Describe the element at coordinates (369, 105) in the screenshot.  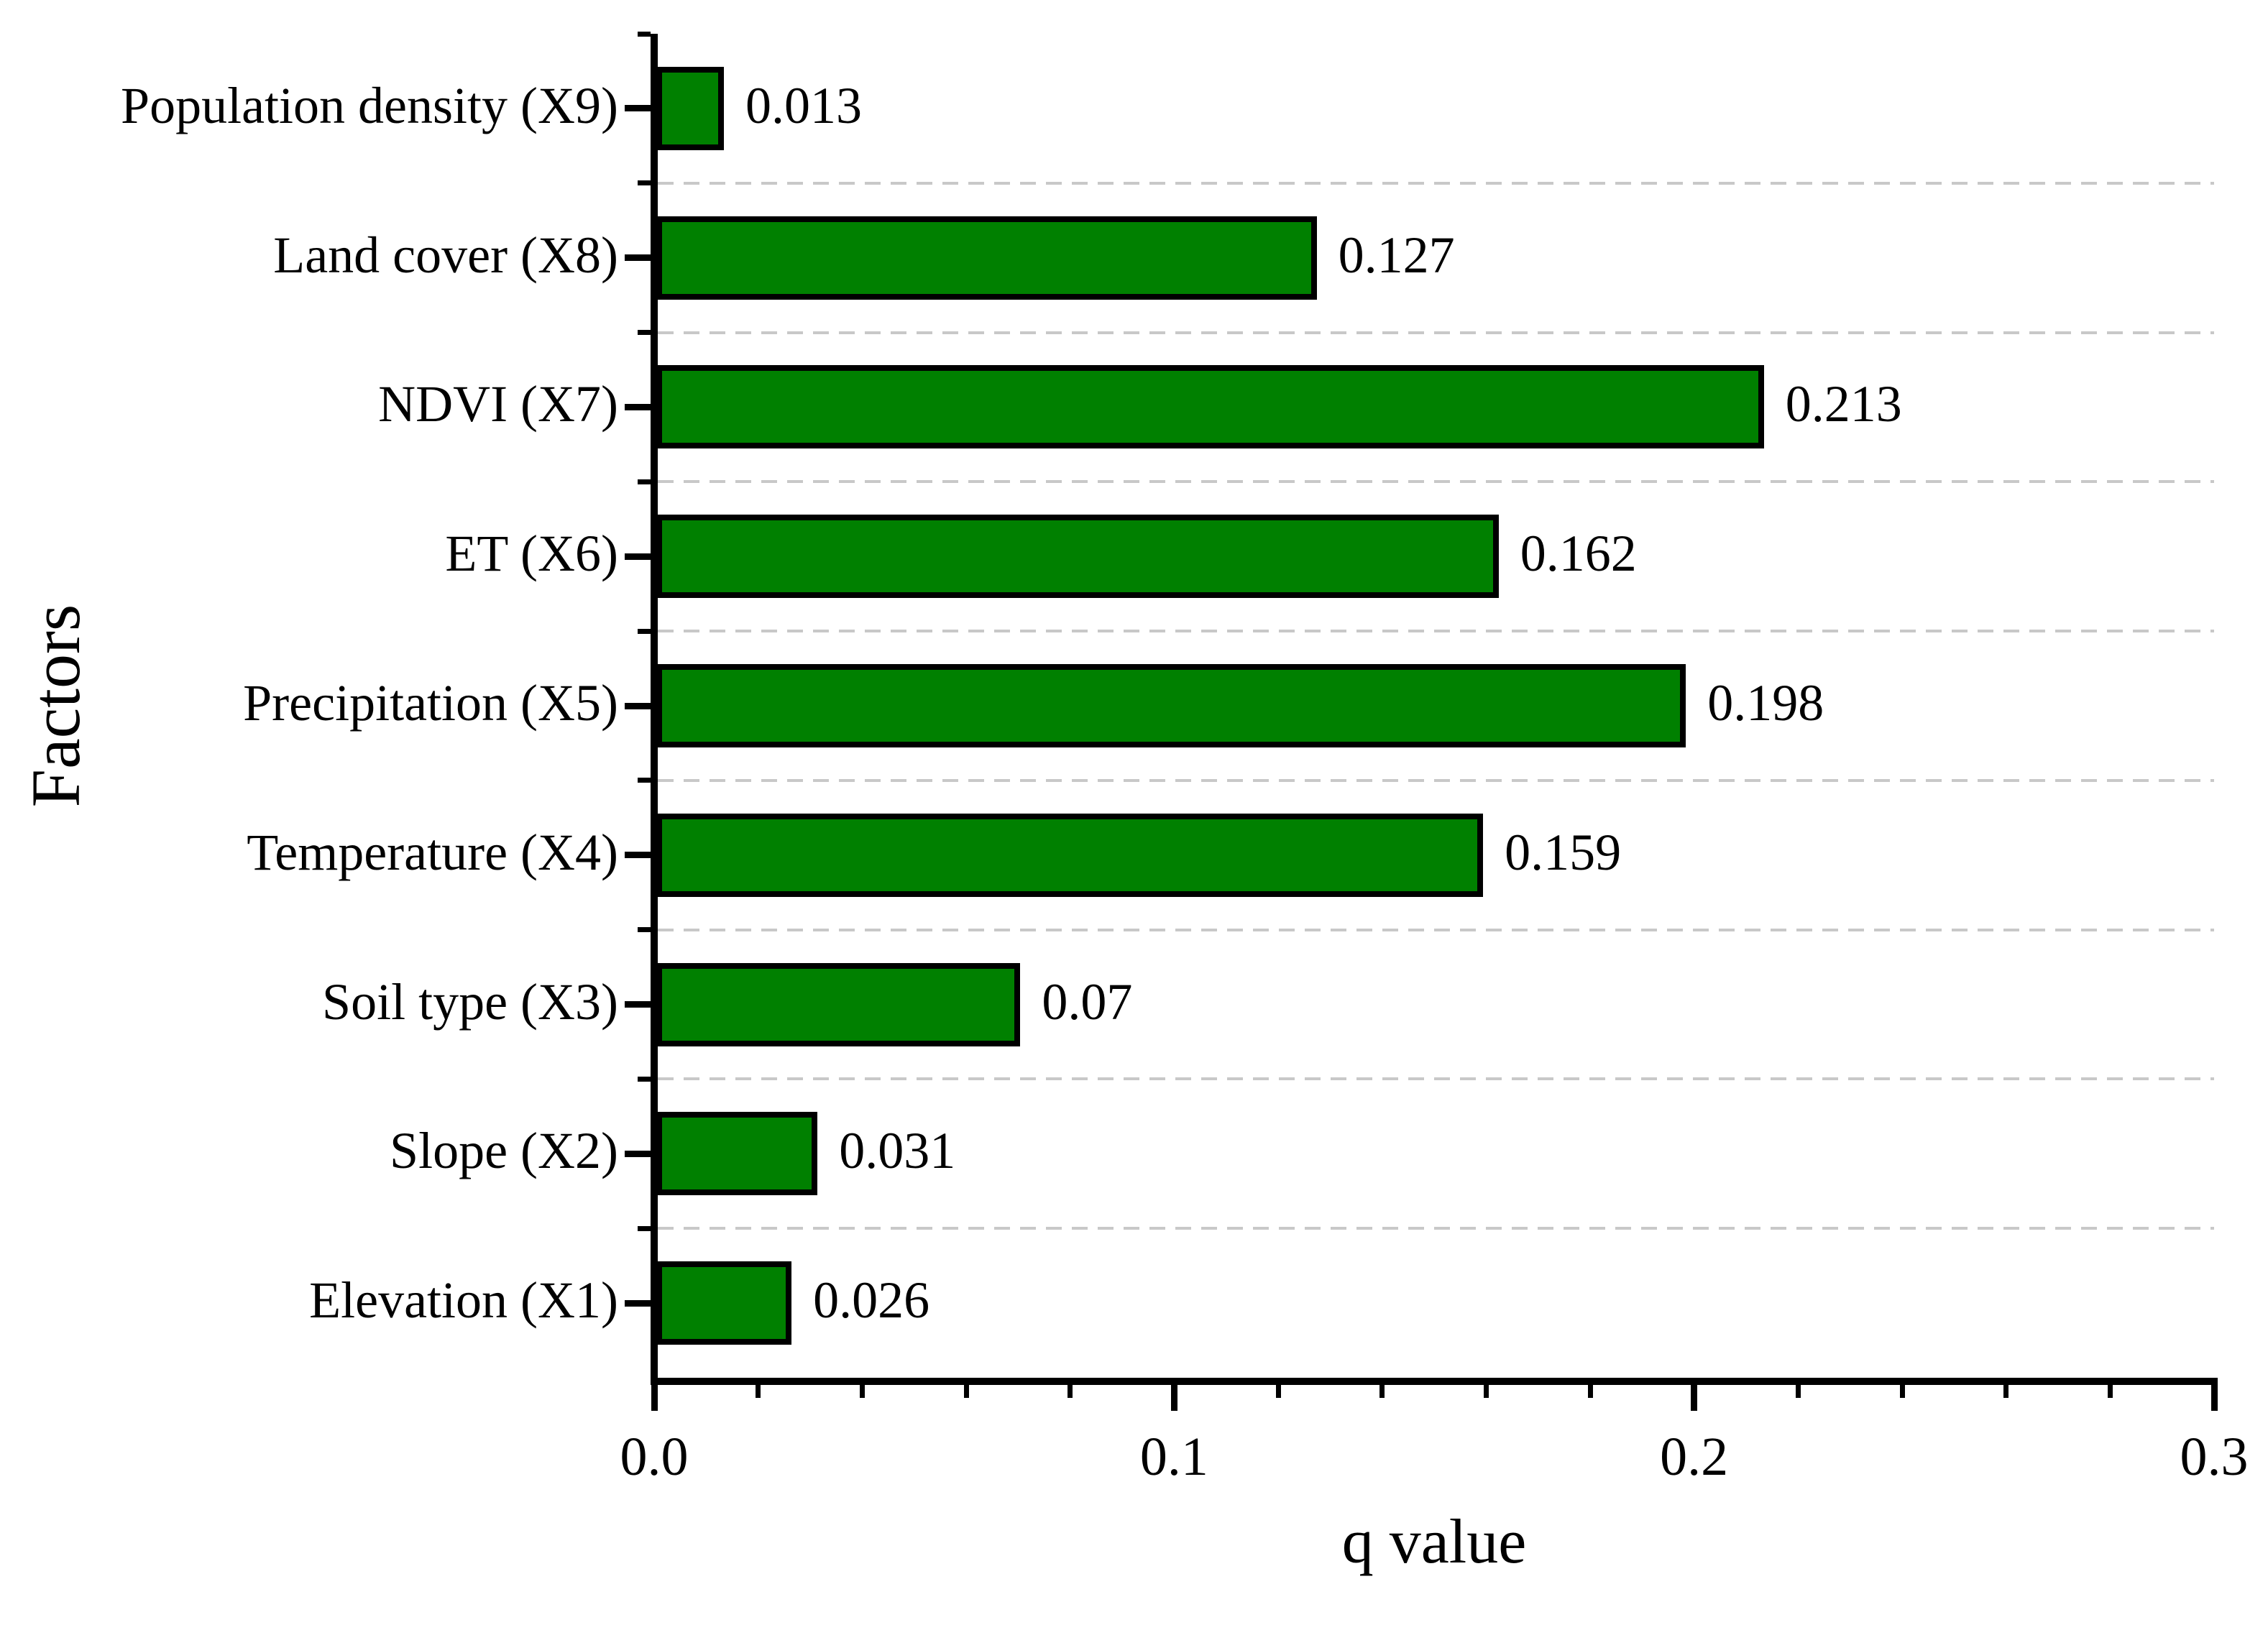
I see `category-label: Population density (X9)` at that location.